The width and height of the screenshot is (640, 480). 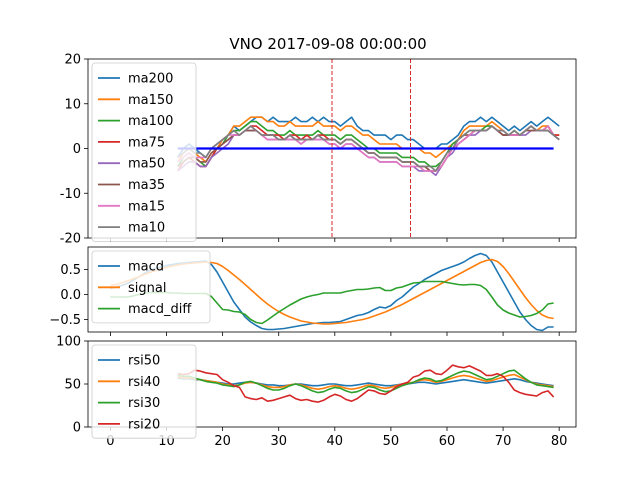 I want to click on legend-label-ma50: ma50, so click(x=146, y=164).